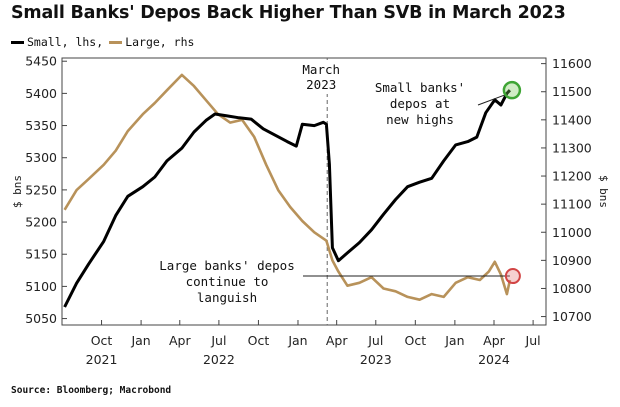 Image resolution: width=620 pixels, height=407 pixels. I want to click on large-annotation-line: continue to, so click(227, 281).